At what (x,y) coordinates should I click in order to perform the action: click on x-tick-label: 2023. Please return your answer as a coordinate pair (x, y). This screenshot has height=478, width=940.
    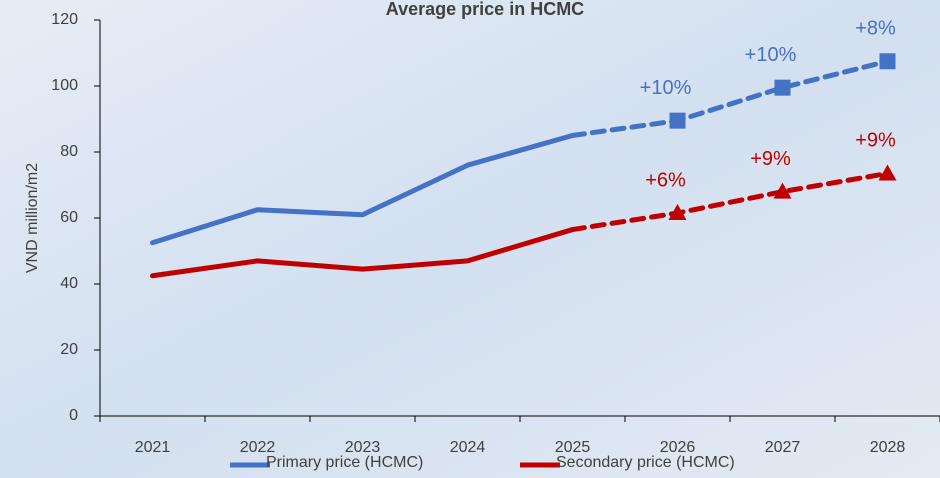
    Looking at the image, I should click on (363, 447).